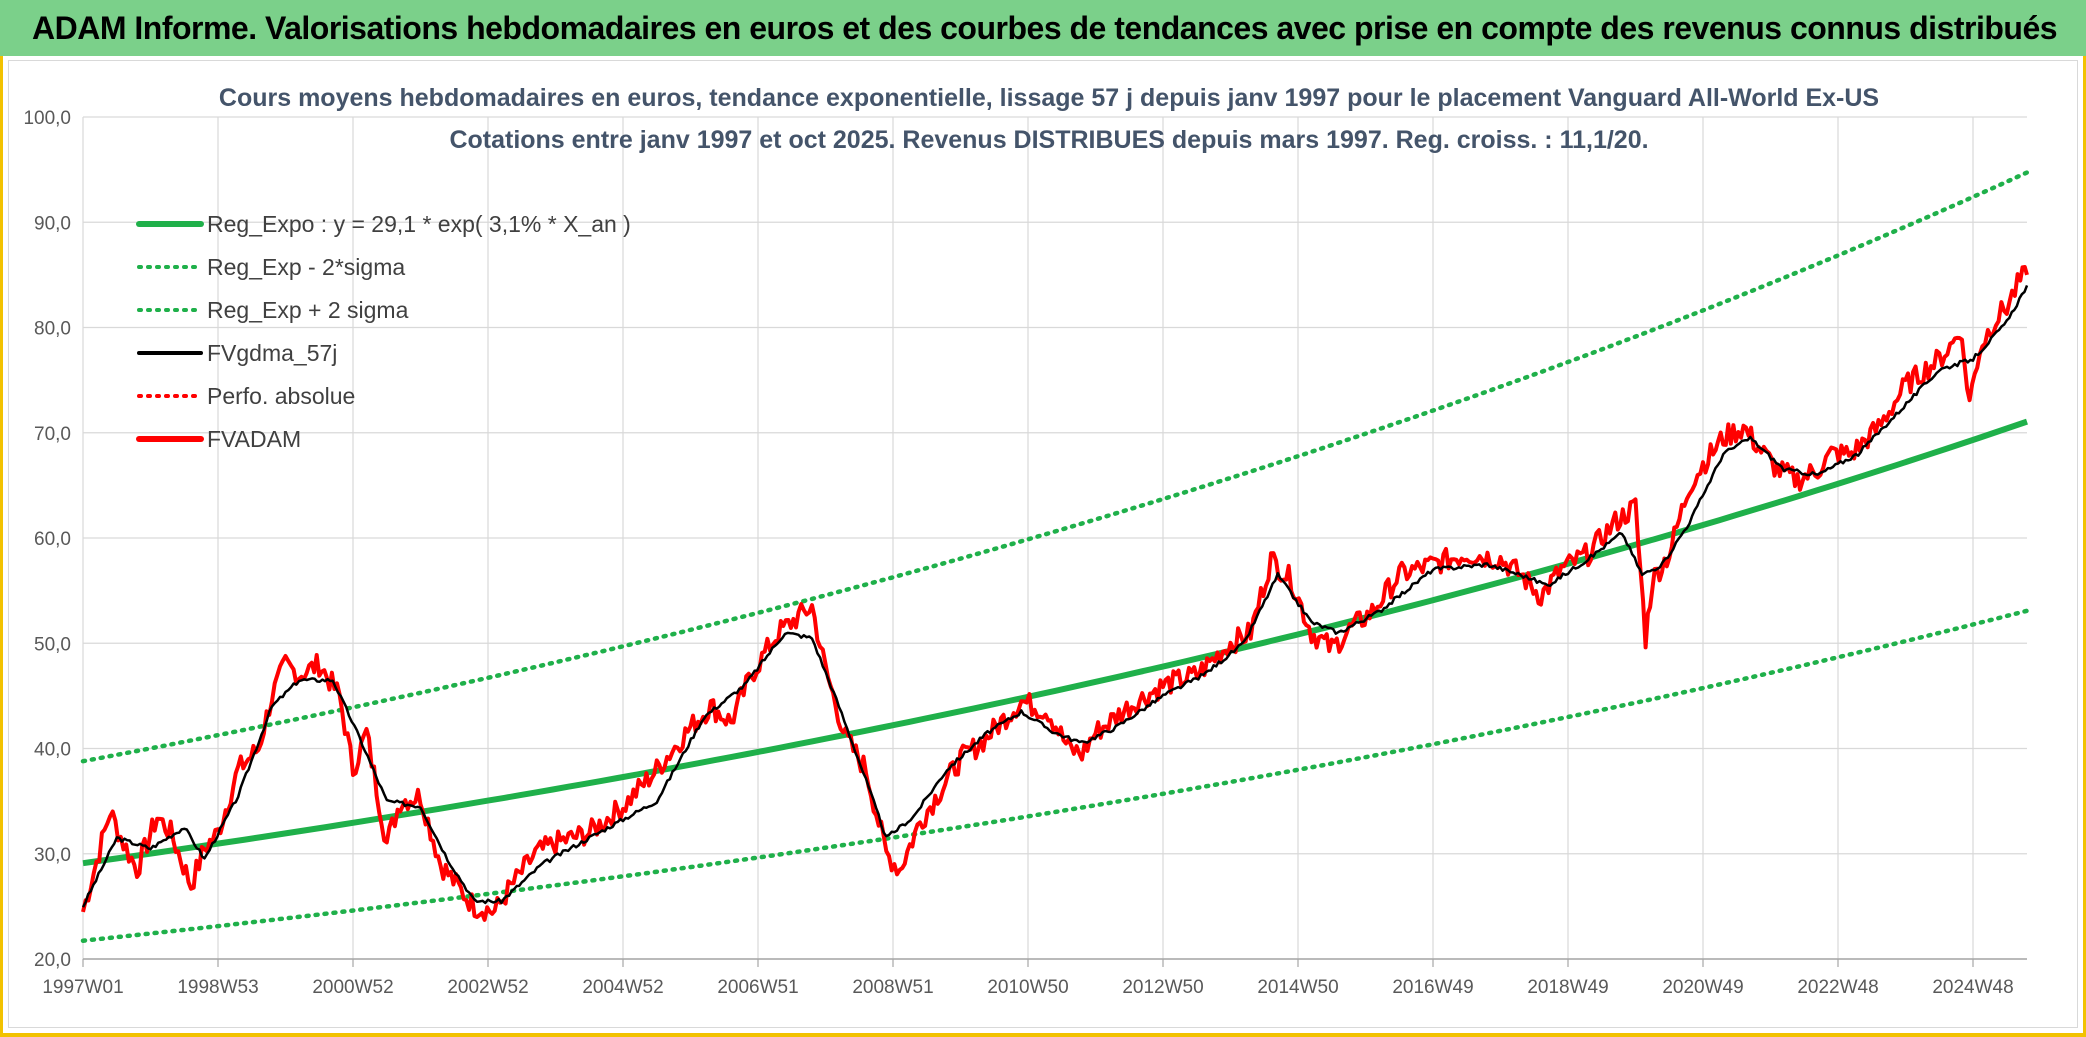 The height and width of the screenshot is (1037, 2086). What do you see at coordinates (622, 987) in the screenshot?
I see `x-tick-label: 2004W52` at bounding box center [622, 987].